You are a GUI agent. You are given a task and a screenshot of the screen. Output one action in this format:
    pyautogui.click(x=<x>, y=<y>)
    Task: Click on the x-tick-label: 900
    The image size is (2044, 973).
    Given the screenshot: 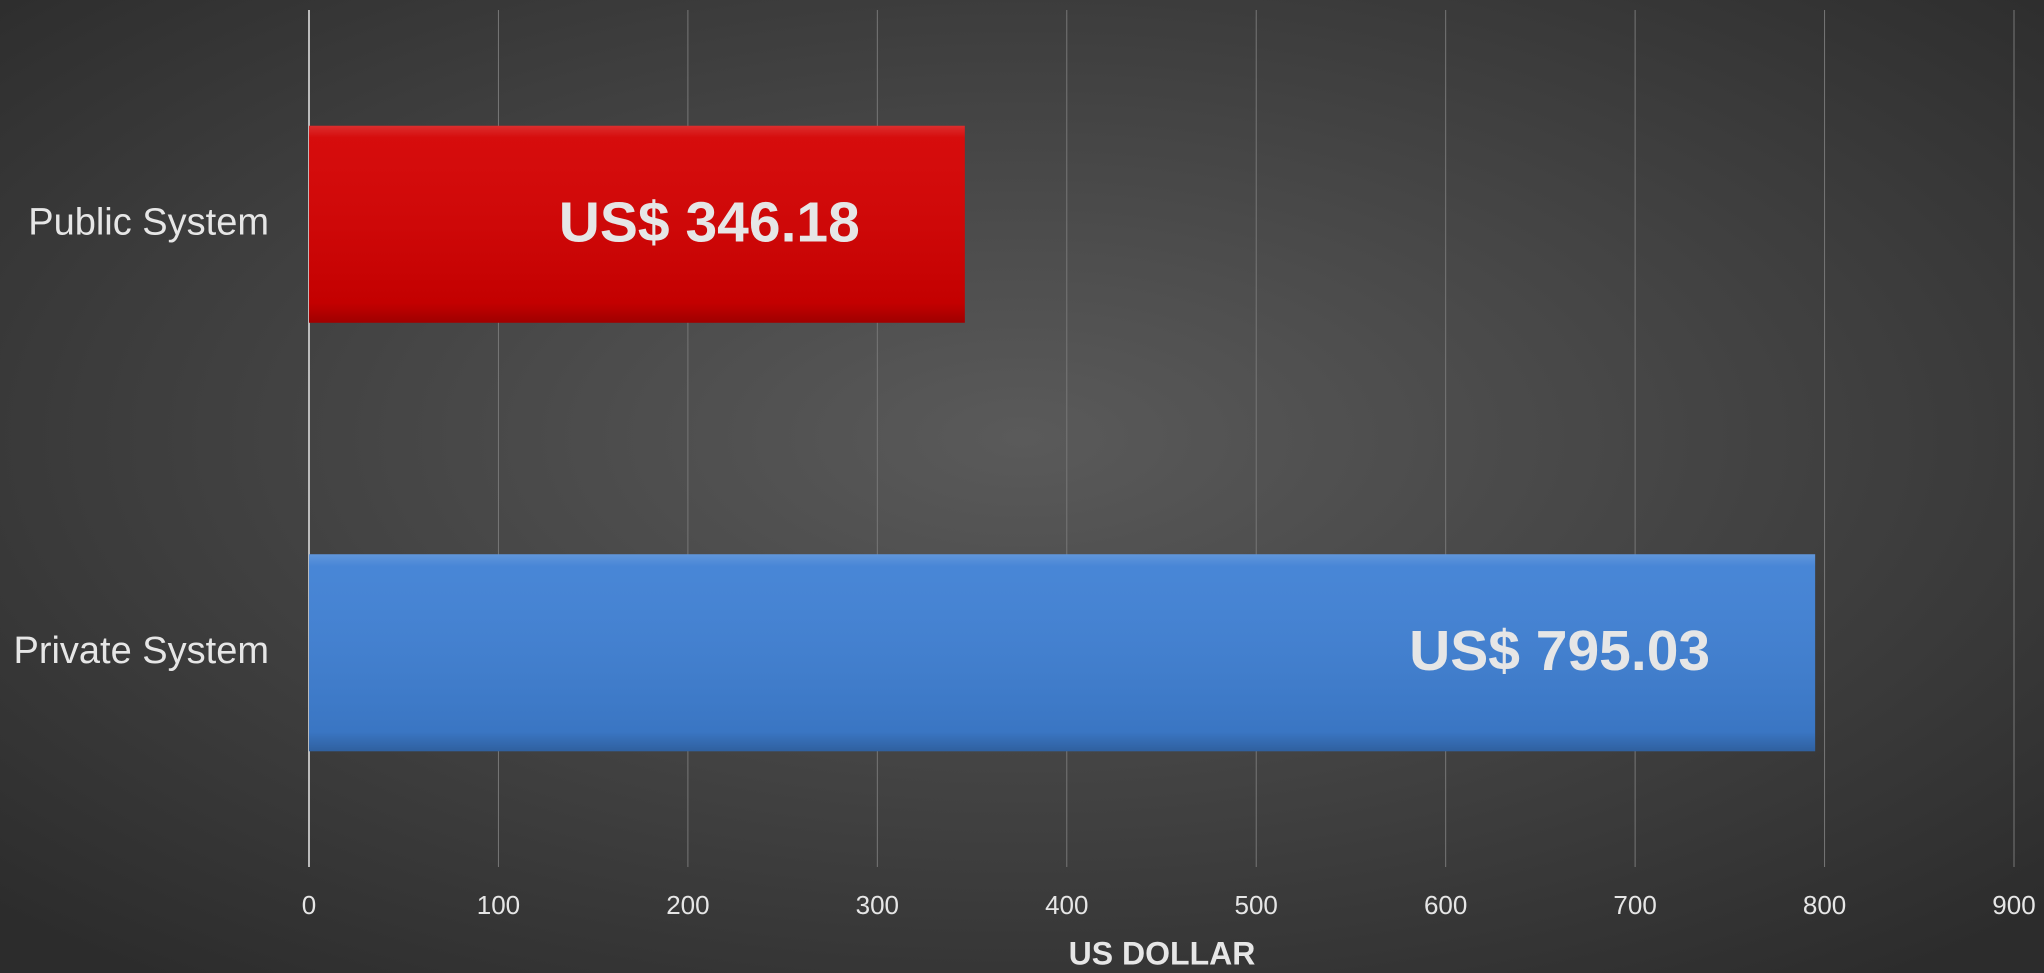 What is the action you would take?
    pyautogui.click(x=2013, y=905)
    